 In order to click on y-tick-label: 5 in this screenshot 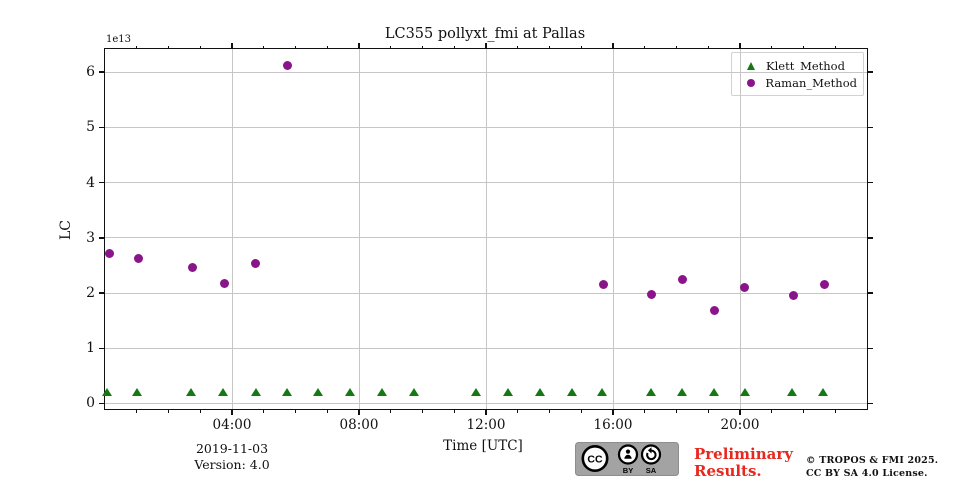, I will do `click(90, 127)`.